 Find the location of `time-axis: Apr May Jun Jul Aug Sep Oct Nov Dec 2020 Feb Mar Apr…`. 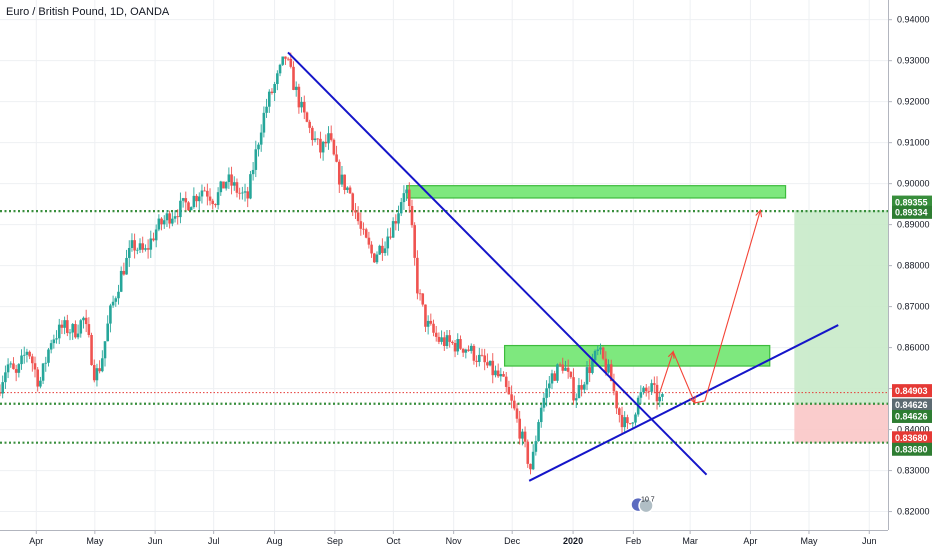

time-axis: Apr May Jun Jul Aug Sep Oct Nov Dec 2020 Feb Mar Apr… is located at coordinates (466, 540).